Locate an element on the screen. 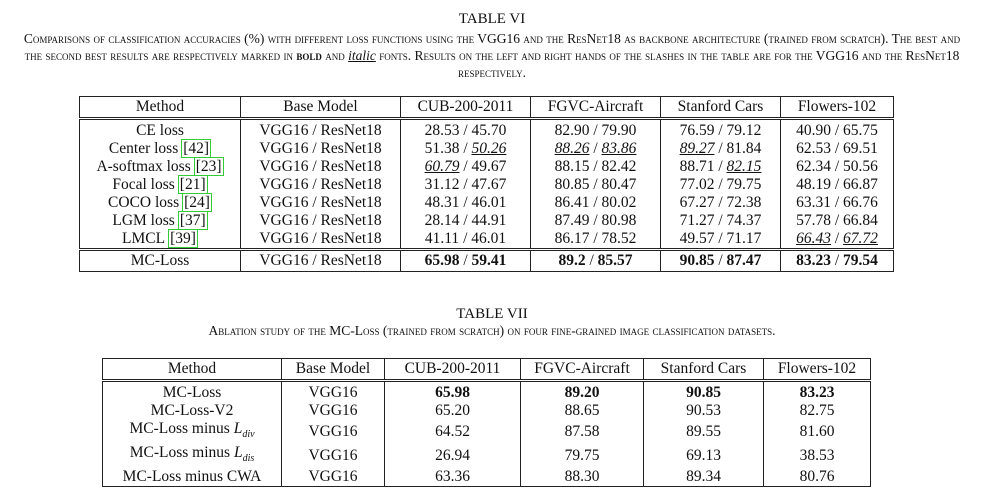  accuracy: 59.41 is located at coordinates (489, 260).